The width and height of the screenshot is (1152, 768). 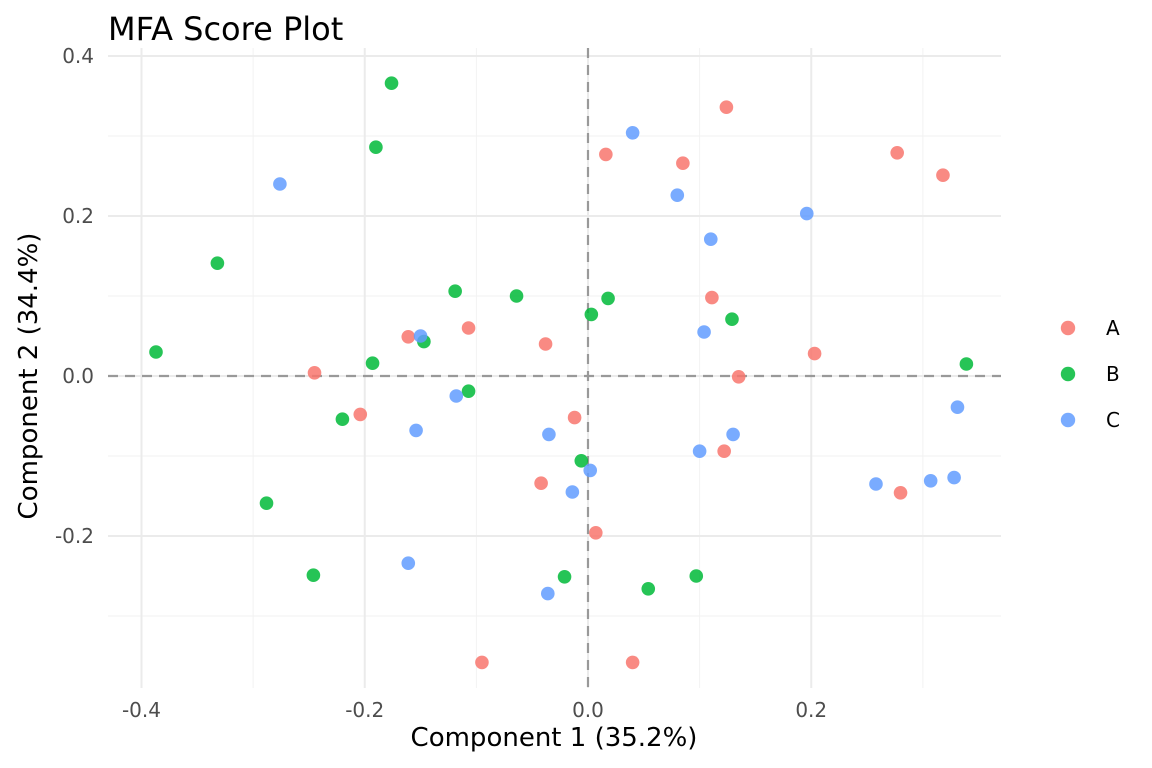 What do you see at coordinates (1113, 374) in the screenshot?
I see `legend-label-B: B` at bounding box center [1113, 374].